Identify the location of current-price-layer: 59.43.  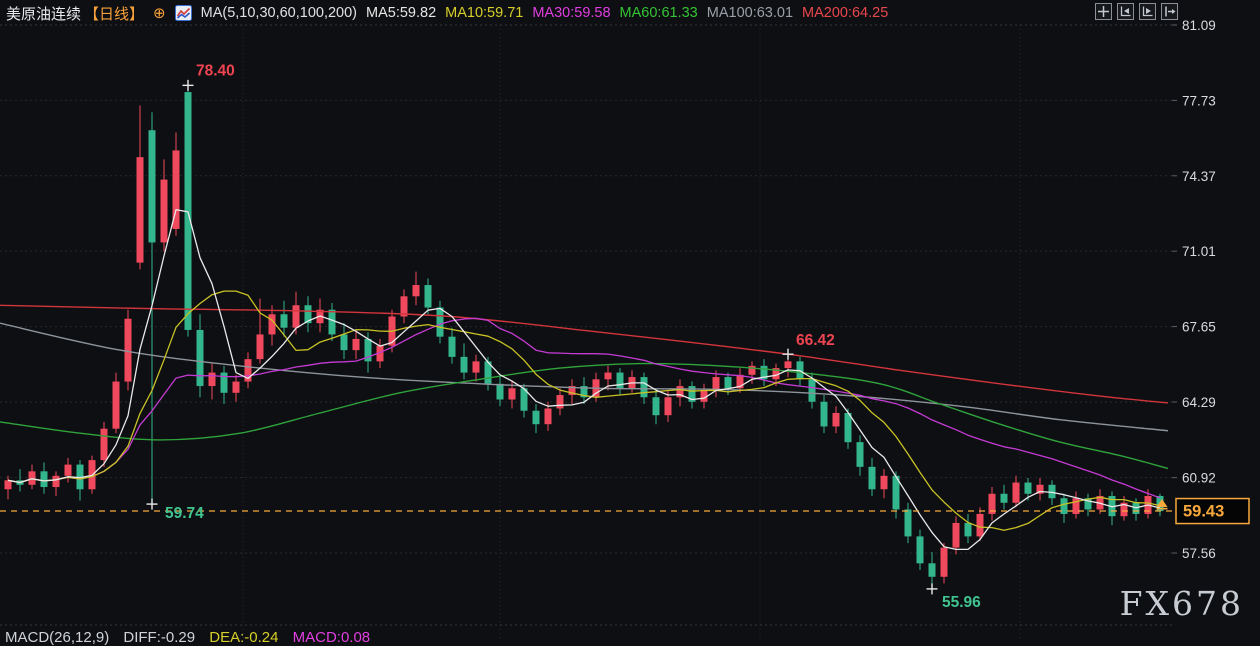
(625, 511).